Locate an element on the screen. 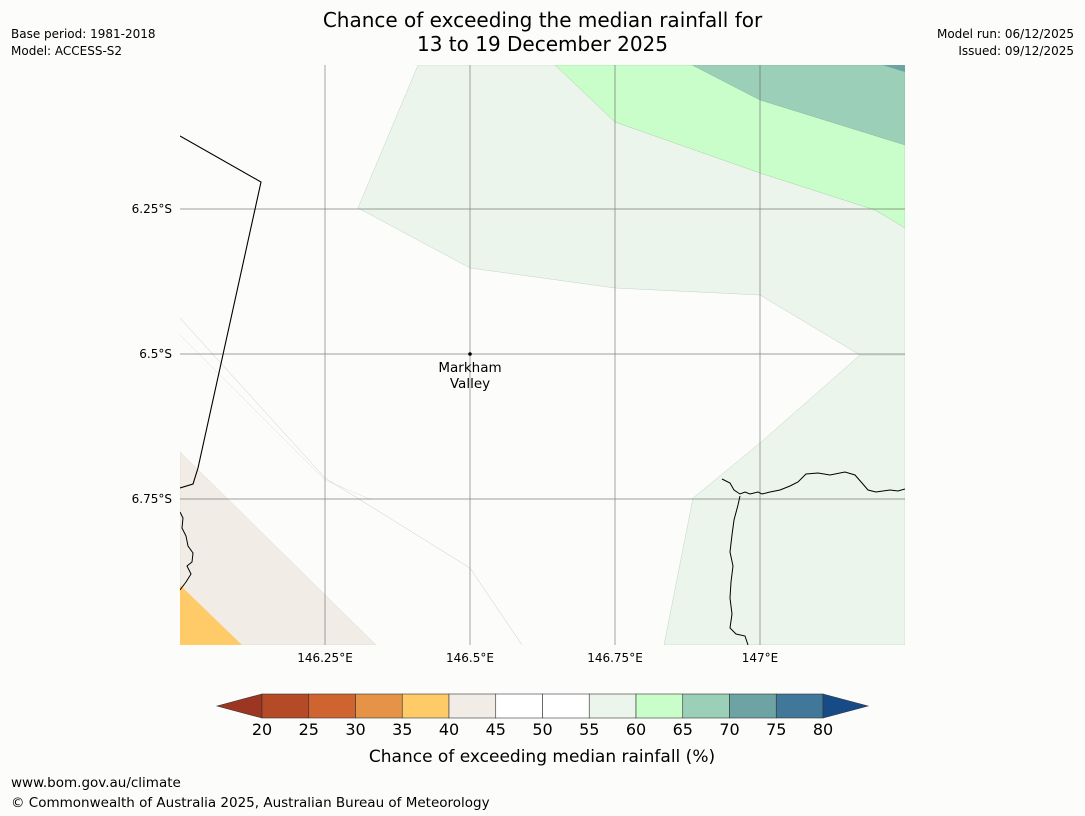 This screenshot has width=1085, height=816. footer-url: www.bom.gov.au/climate is located at coordinates (96, 783).